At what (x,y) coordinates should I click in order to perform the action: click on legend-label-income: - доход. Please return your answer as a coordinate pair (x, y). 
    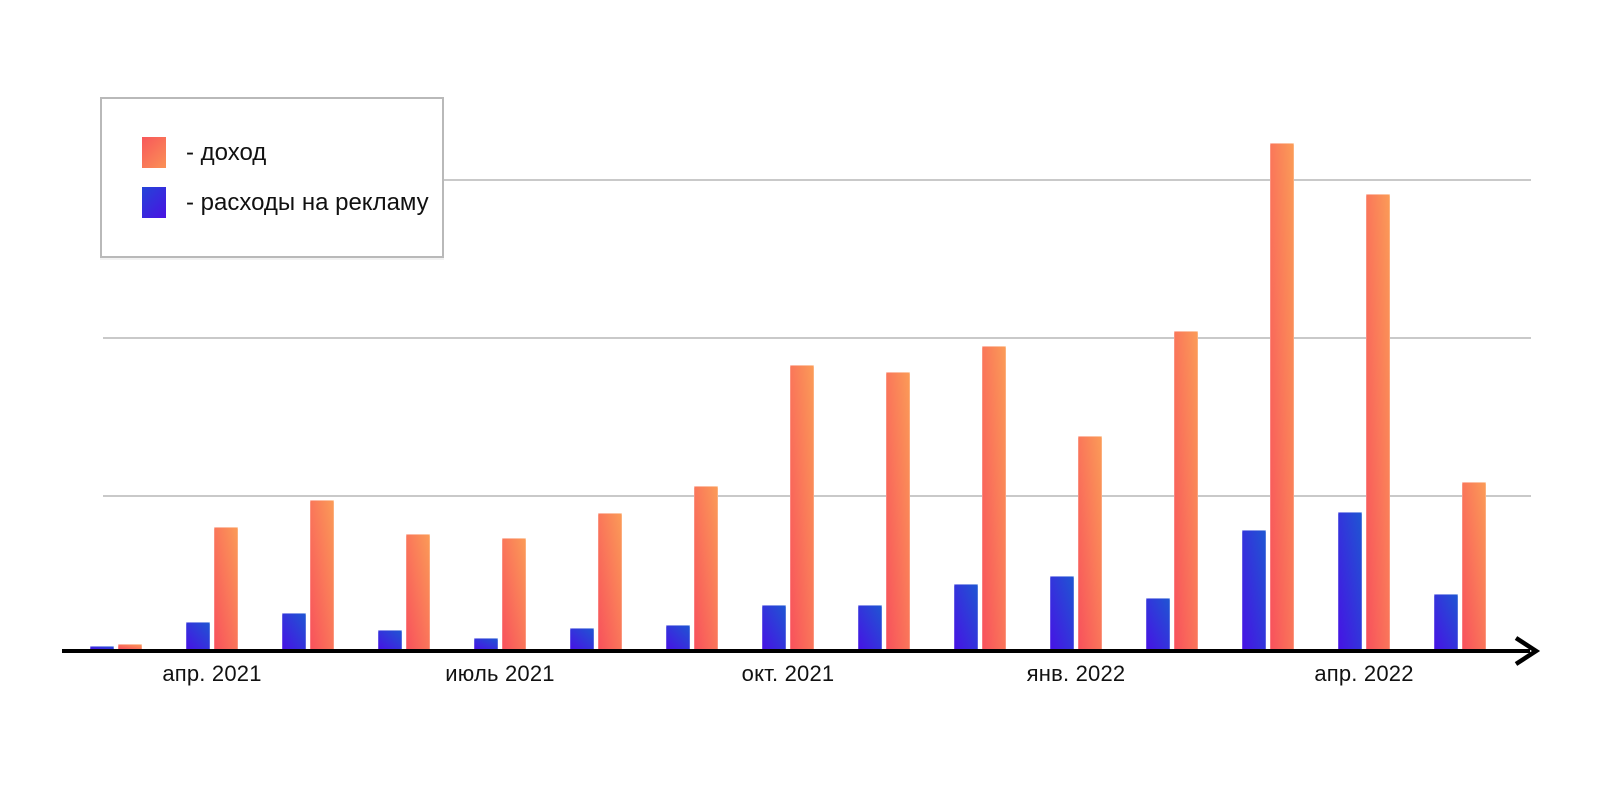
    Looking at the image, I should click on (226, 152).